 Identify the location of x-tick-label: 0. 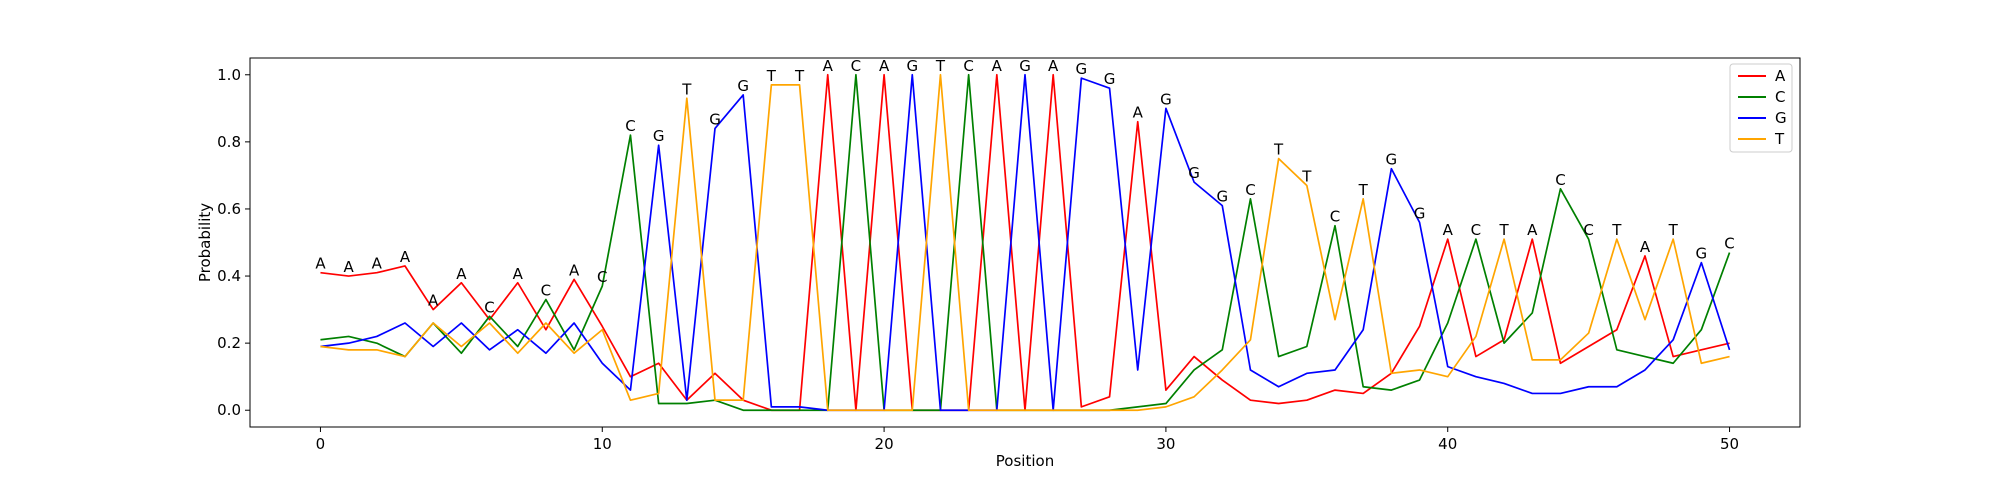
(321, 444).